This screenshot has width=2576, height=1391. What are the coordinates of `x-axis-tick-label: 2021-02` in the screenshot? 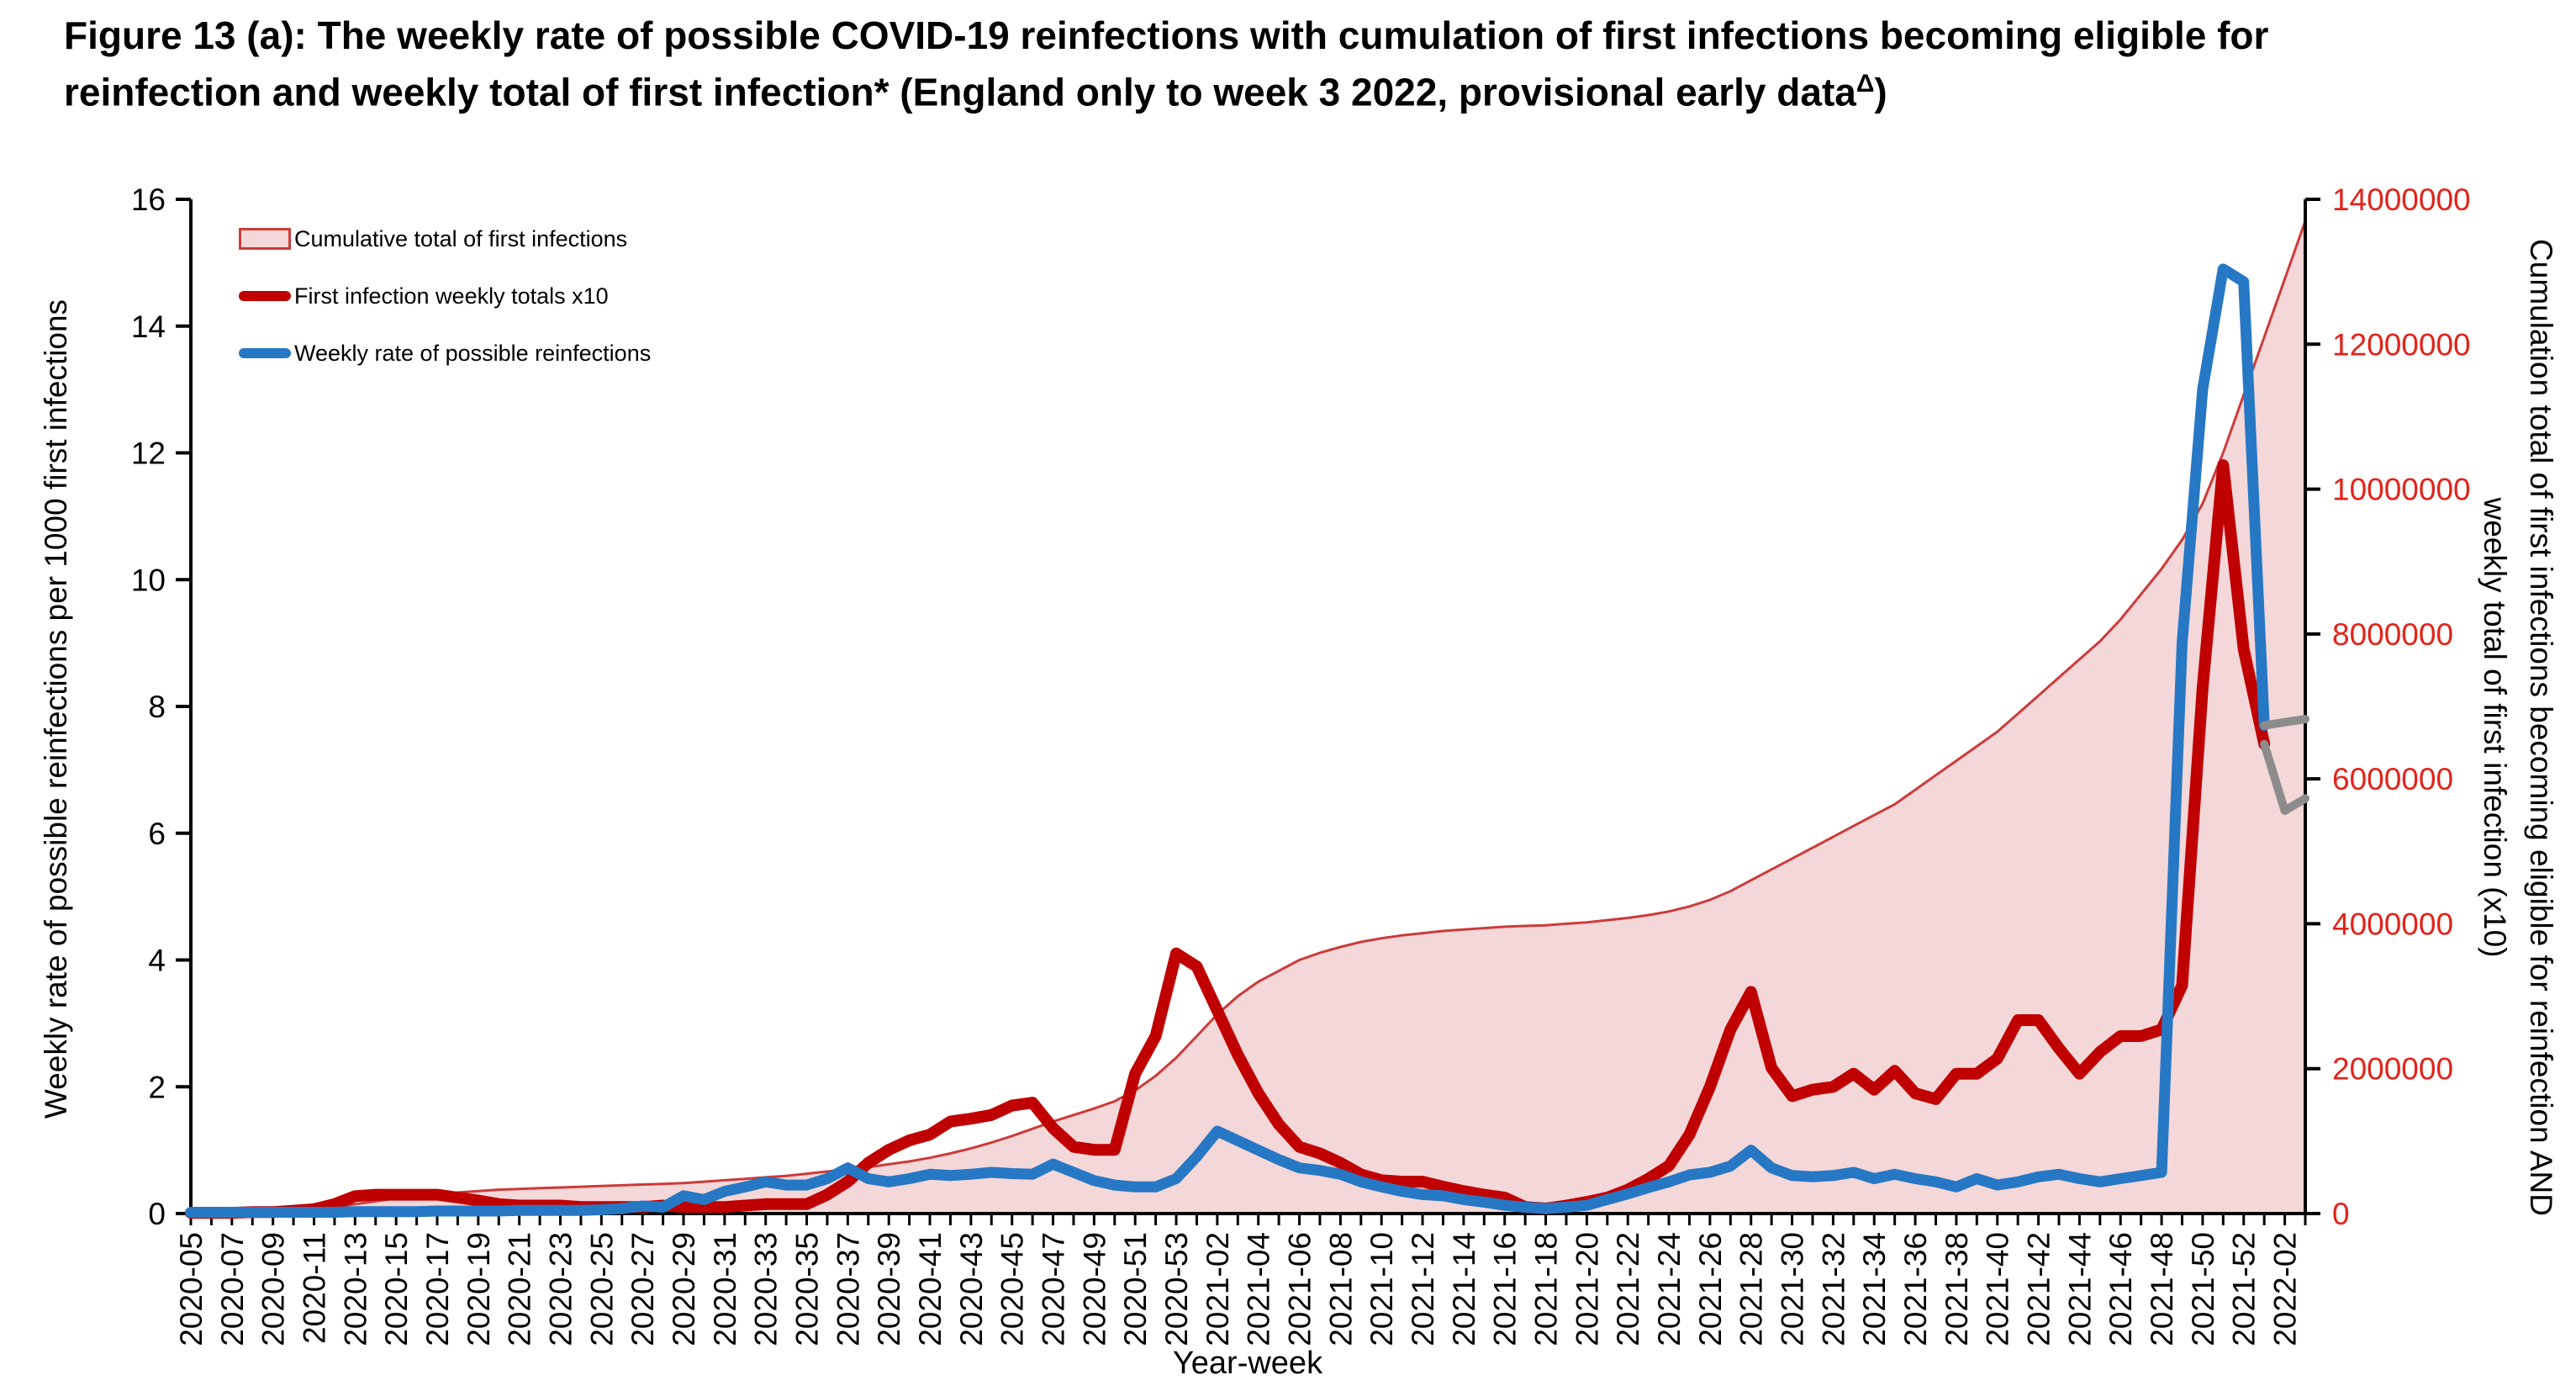 It's located at (1218, 1289).